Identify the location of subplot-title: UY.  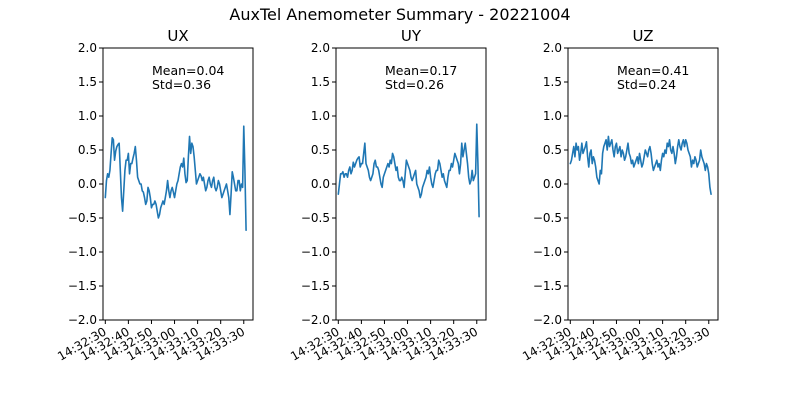
(411, 36).